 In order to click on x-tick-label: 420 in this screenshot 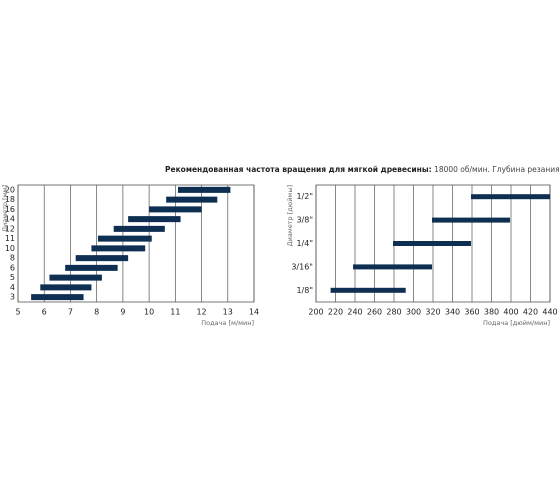, I will do `click(530, 312)`.